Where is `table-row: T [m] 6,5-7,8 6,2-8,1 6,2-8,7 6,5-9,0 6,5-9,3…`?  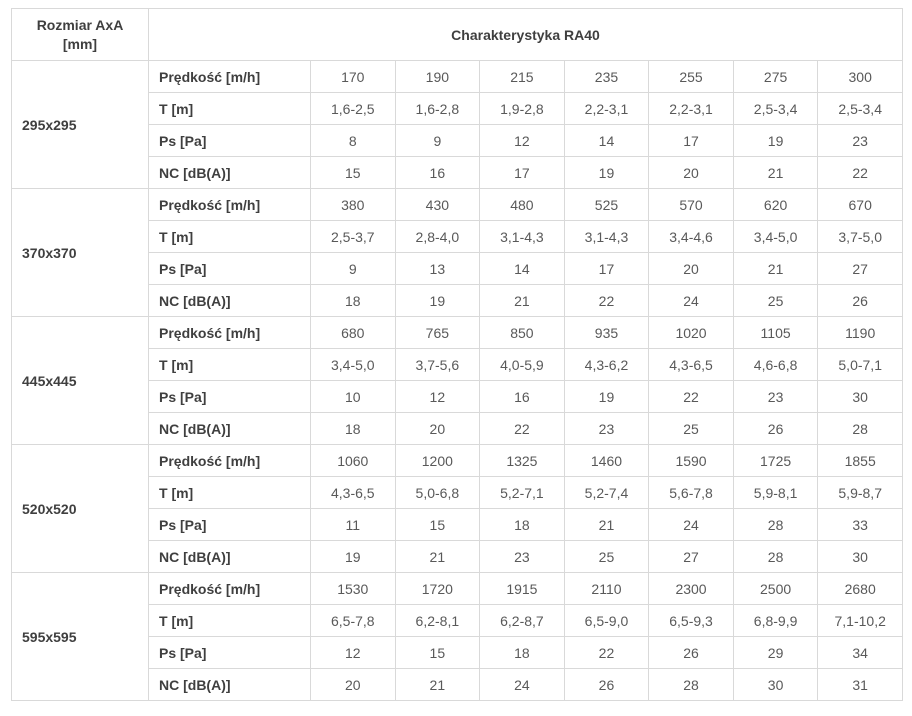
table-row: T [m] 6,5-7,8 6,2-8,1 6,2-8,7 6,5-9,0 6,5-9,3… is located at coordinates (457, 620).